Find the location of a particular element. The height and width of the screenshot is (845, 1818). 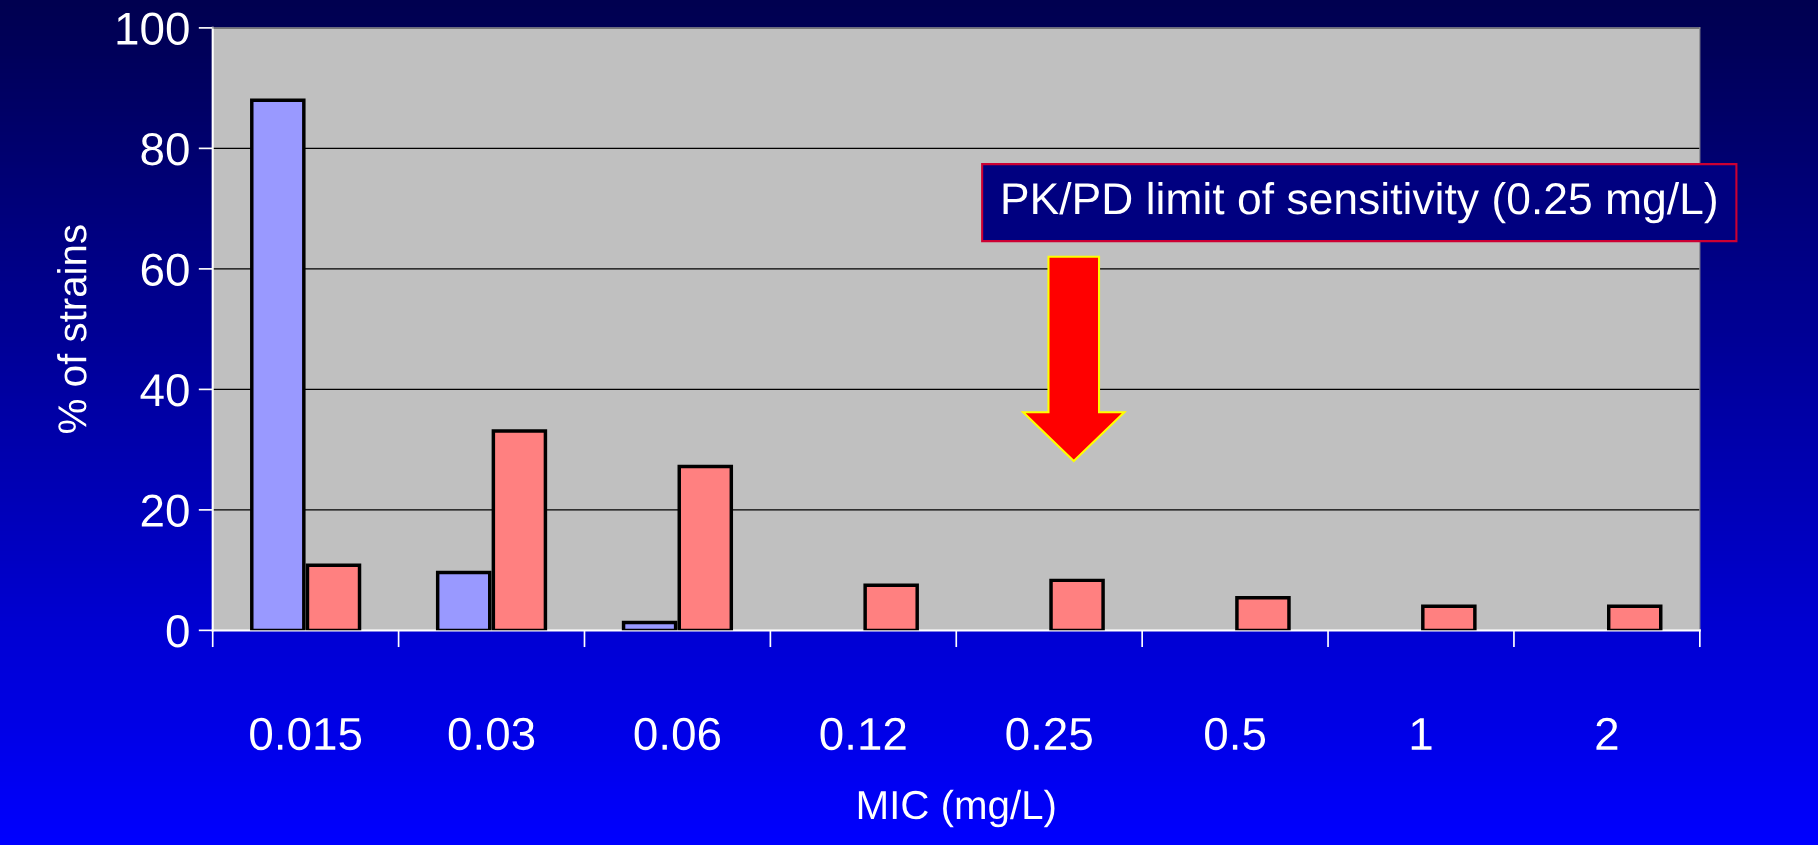

x-tick-label: 0.015 is located at coordinates (306, 734).